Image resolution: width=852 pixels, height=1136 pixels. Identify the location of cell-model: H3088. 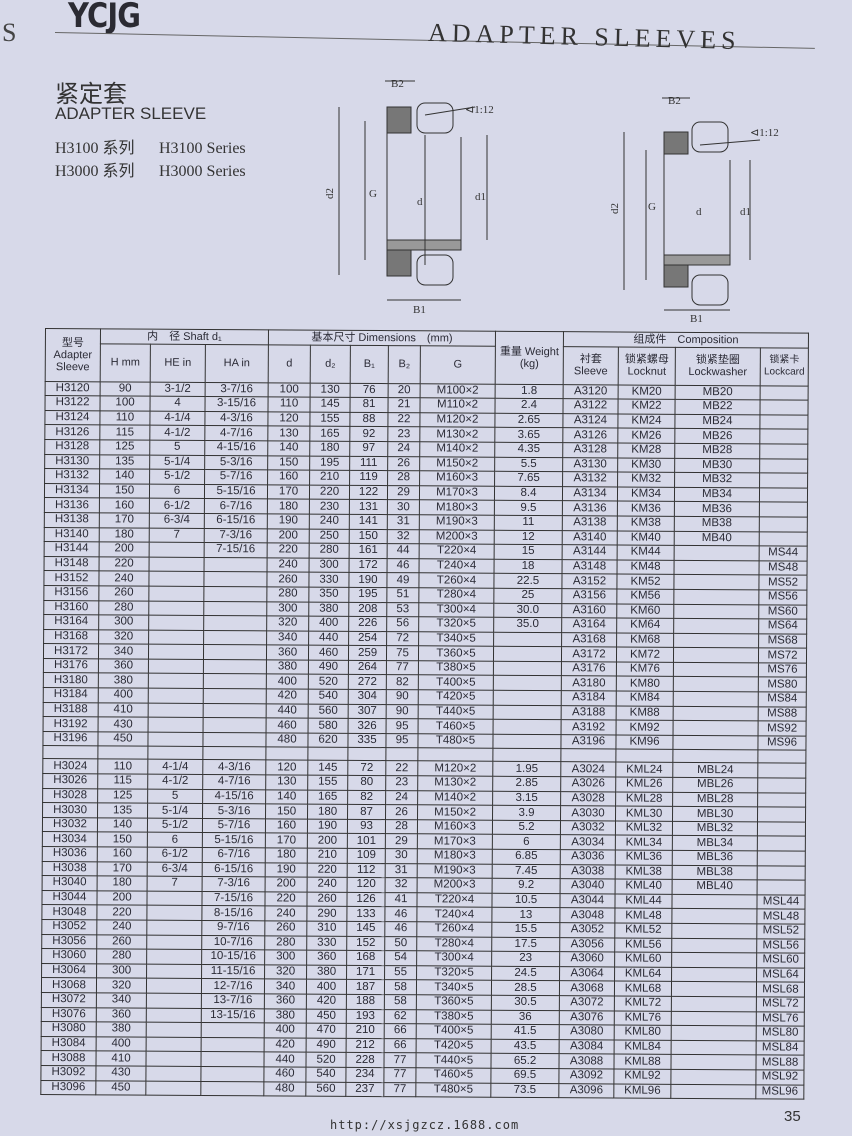
(68, 1058).